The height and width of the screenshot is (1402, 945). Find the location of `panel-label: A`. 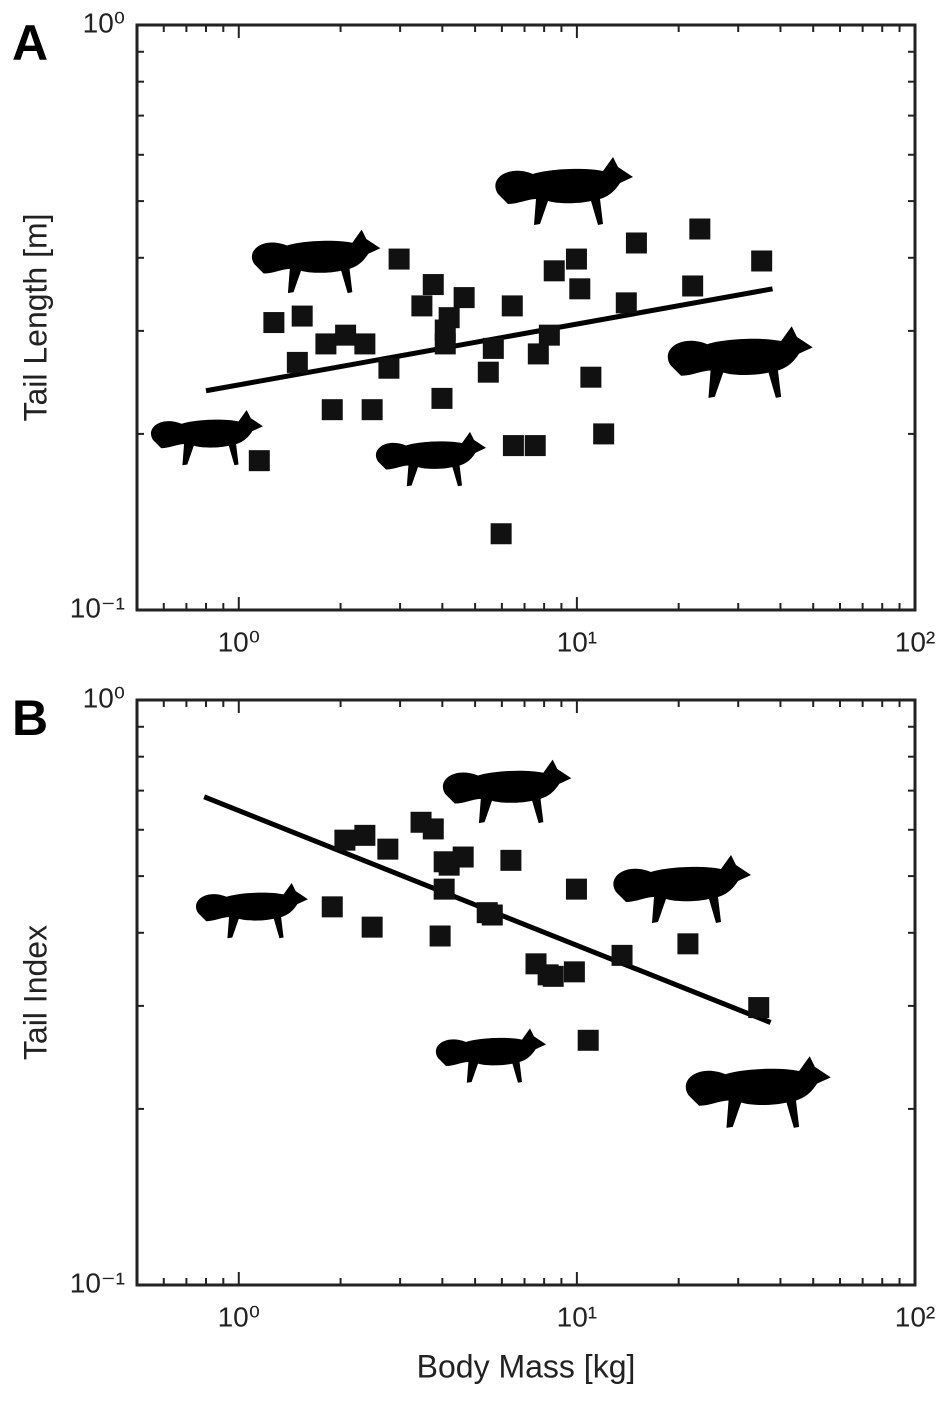

panel-label: A is located at coordinates (30, 43).